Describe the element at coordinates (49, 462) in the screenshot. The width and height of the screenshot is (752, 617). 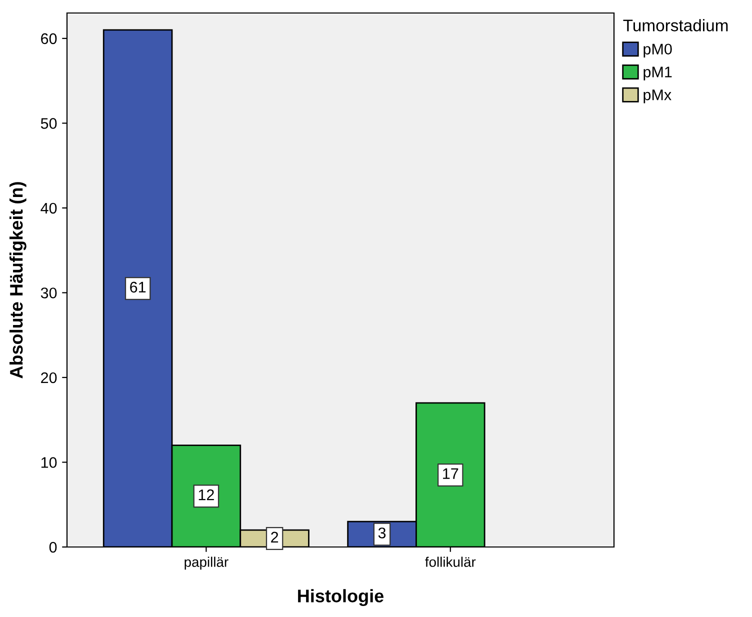
I see `y-tick-label: 10` at that location.